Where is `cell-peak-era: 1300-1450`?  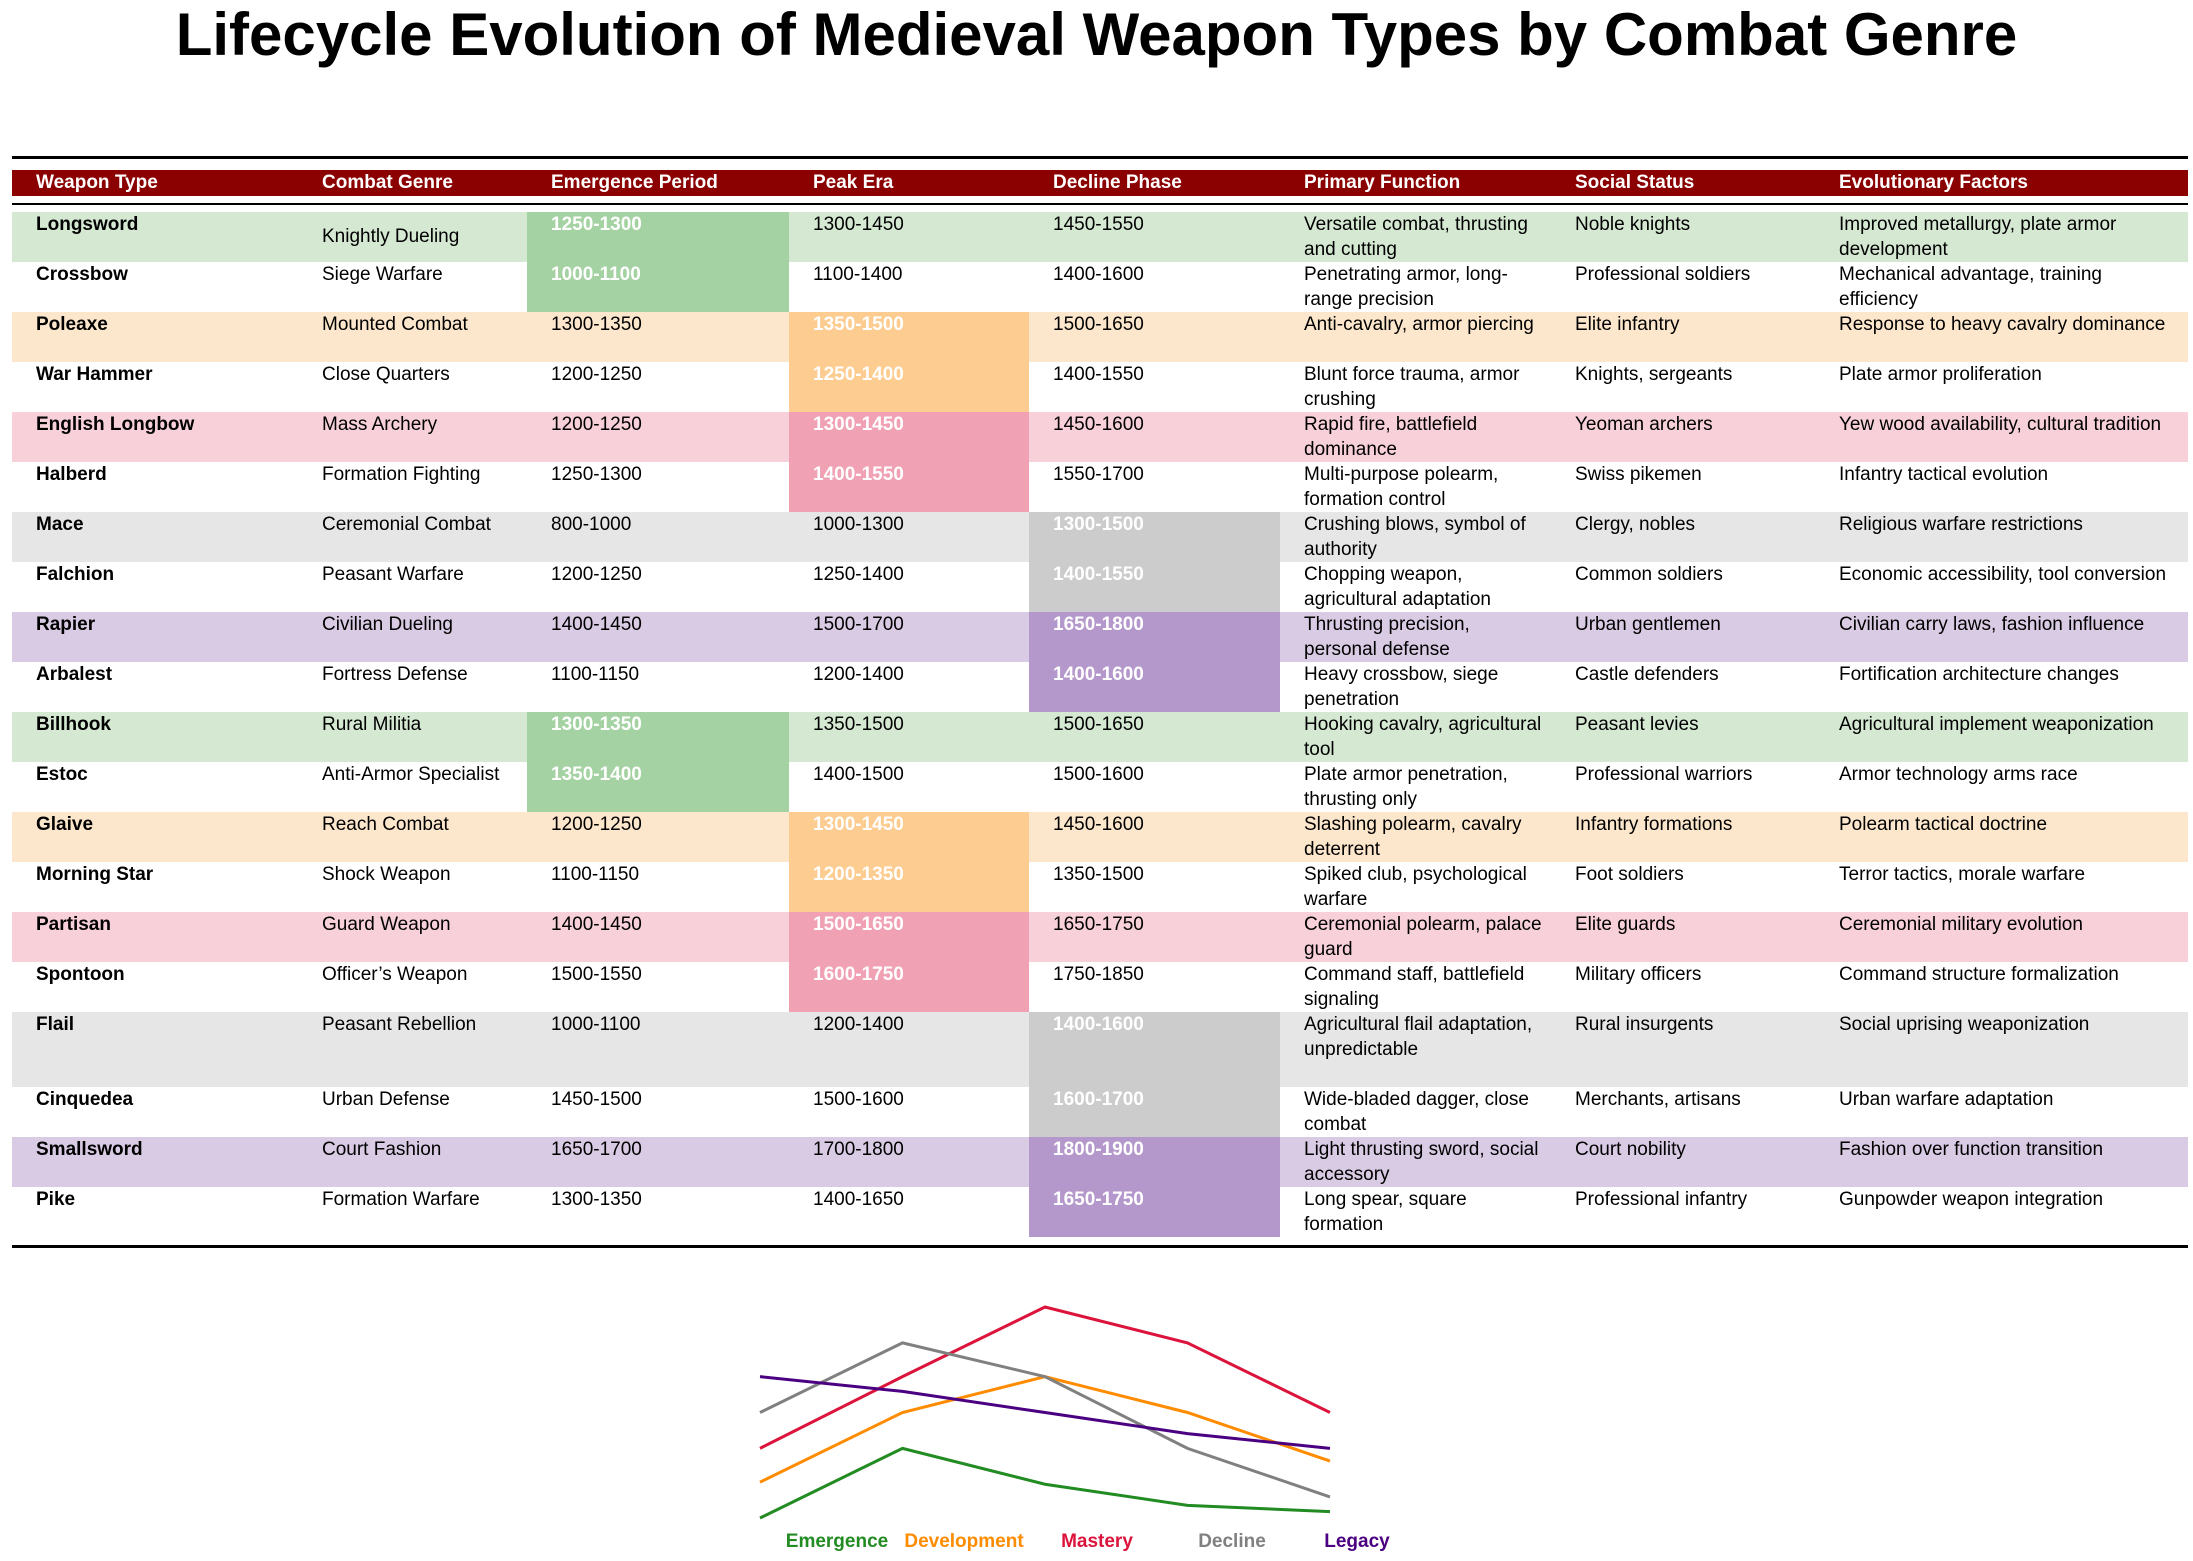 cell-peak-era: 1300-1450 is located at coordinates (858, 224).